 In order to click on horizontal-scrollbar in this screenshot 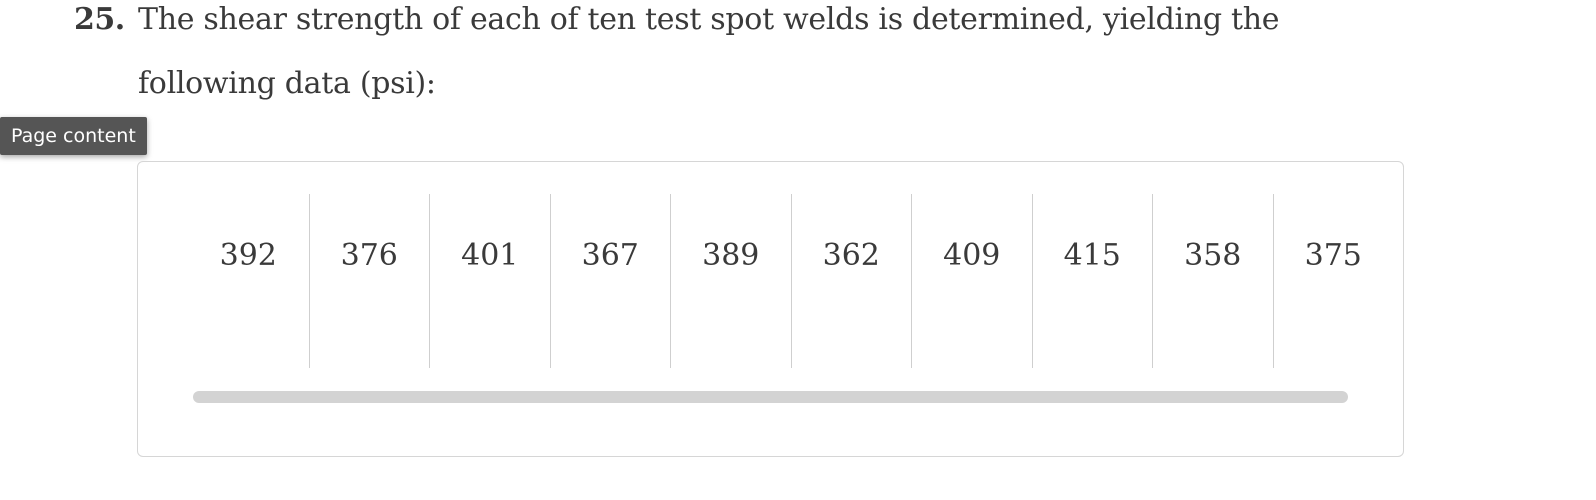, I will do `click(770, 397)`.